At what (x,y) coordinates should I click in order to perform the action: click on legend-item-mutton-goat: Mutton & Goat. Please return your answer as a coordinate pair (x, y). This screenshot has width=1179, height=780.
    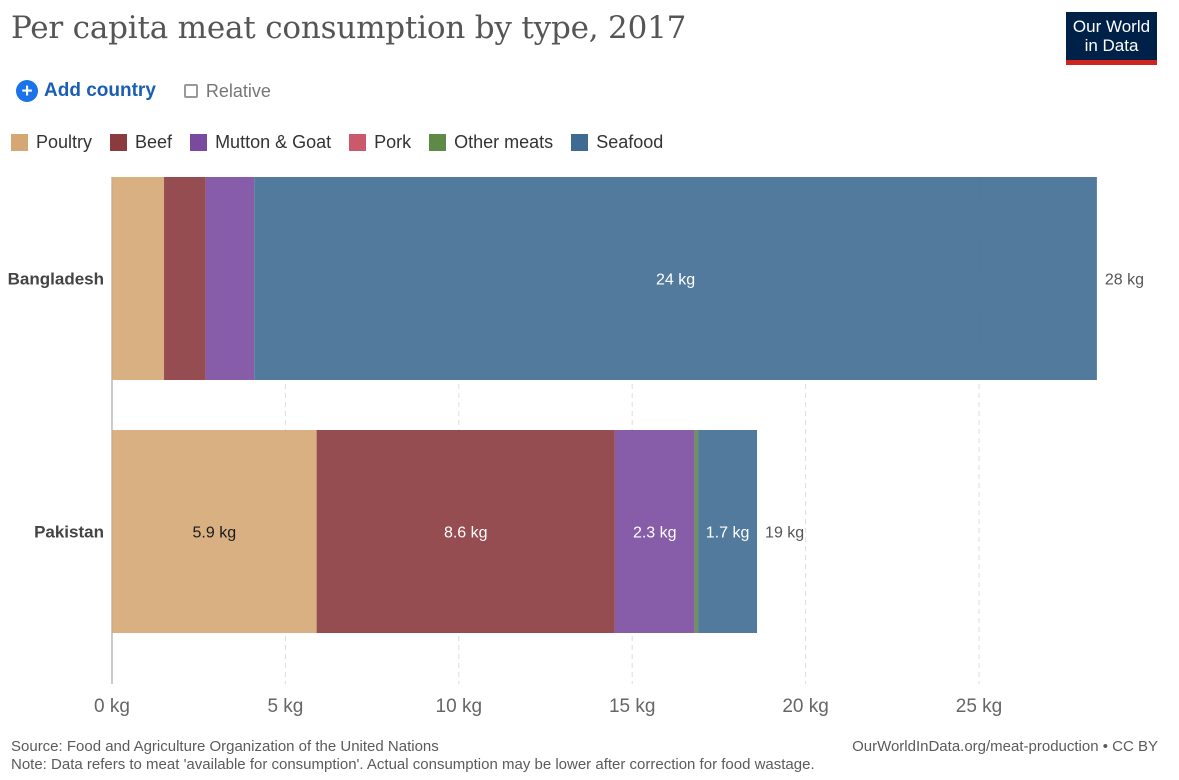
    Looking at the image, I should click on (260, 142).